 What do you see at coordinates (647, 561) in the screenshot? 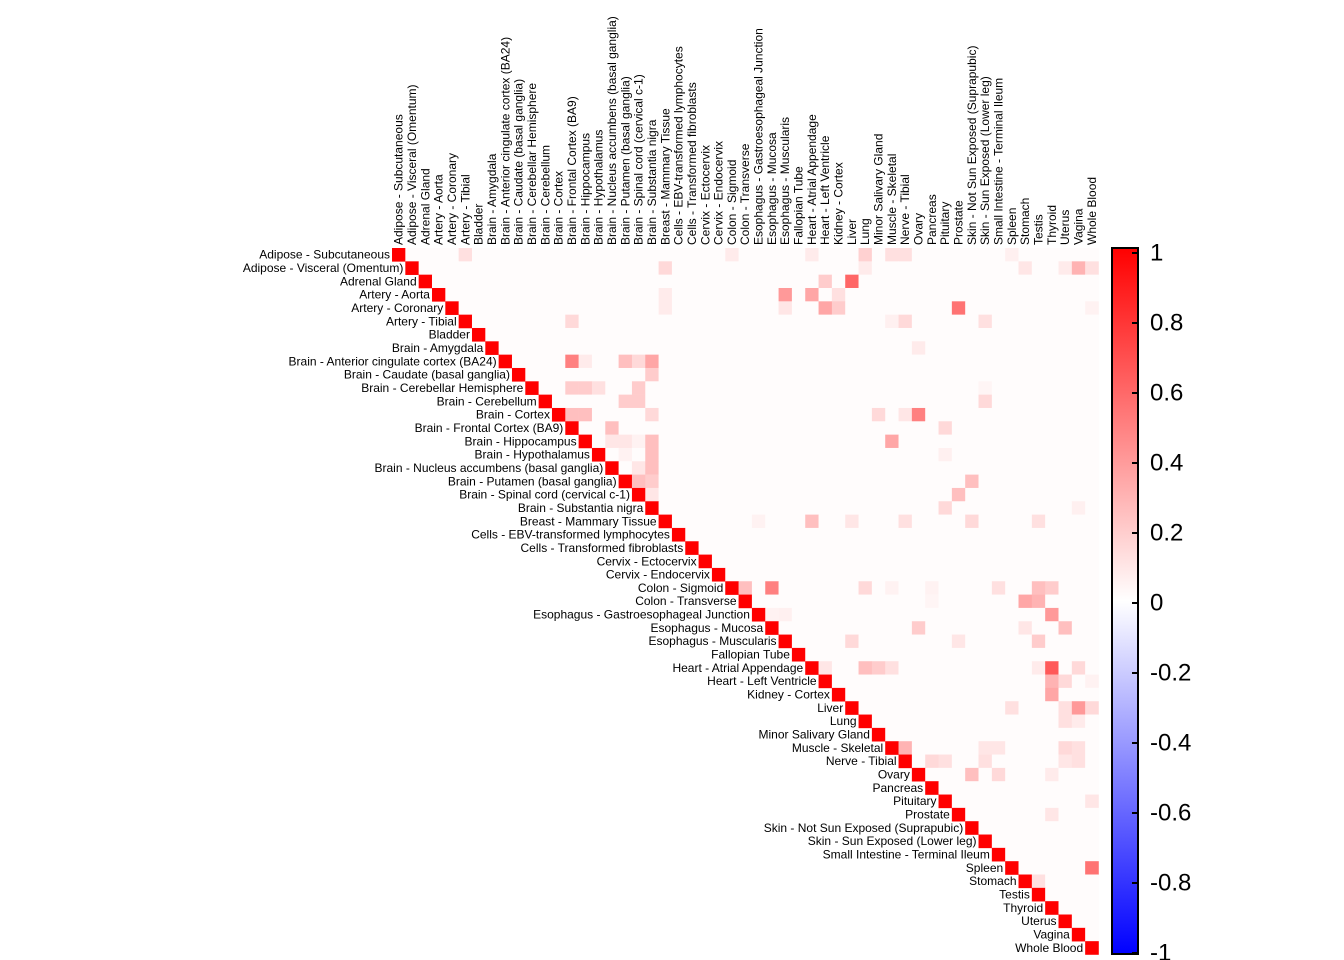
I see `row-label: Cervix - Ectocervix` at bounding box center [647, 561].